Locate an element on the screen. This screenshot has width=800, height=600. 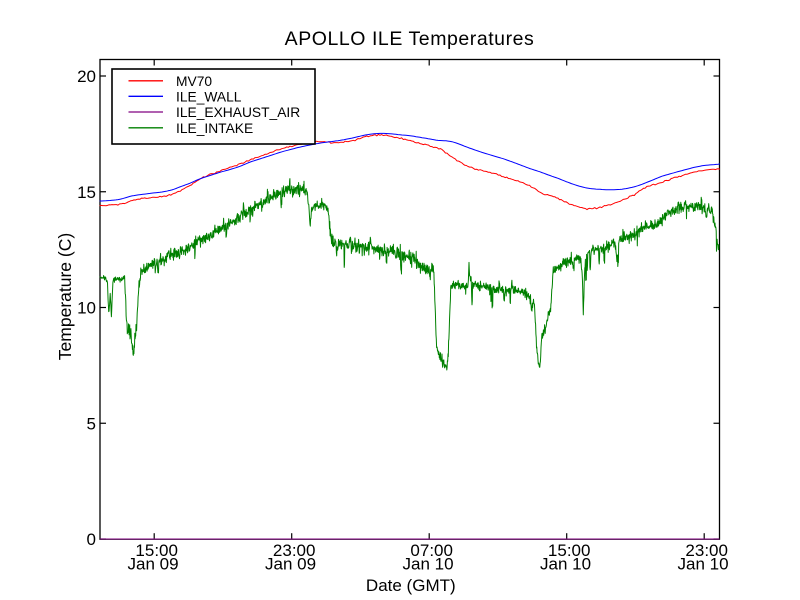
svg-text: 0 is located at coordinates (91, 539).